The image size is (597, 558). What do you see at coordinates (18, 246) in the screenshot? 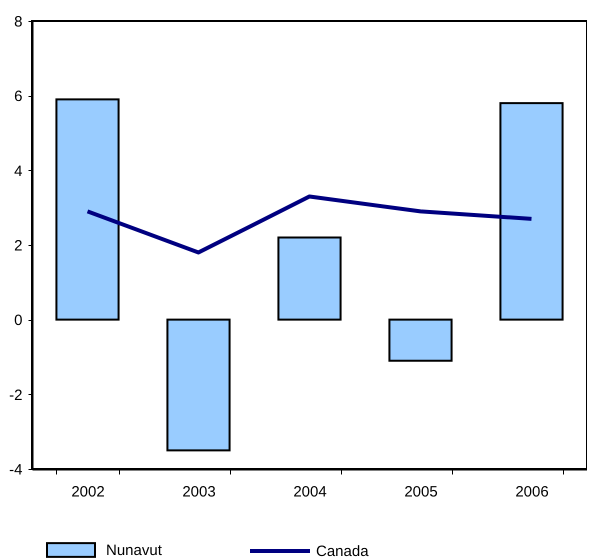
I see `y-tick-label: 2` at bounding box center [18, 246].